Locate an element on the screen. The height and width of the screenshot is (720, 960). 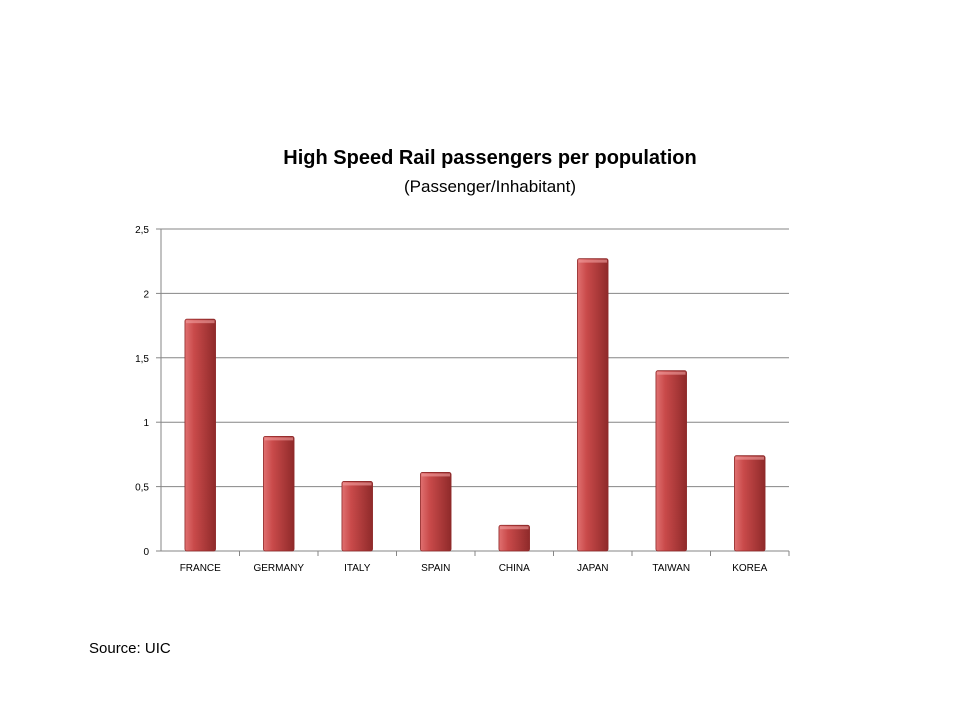
bar-china is located at coordinates (514, 538).